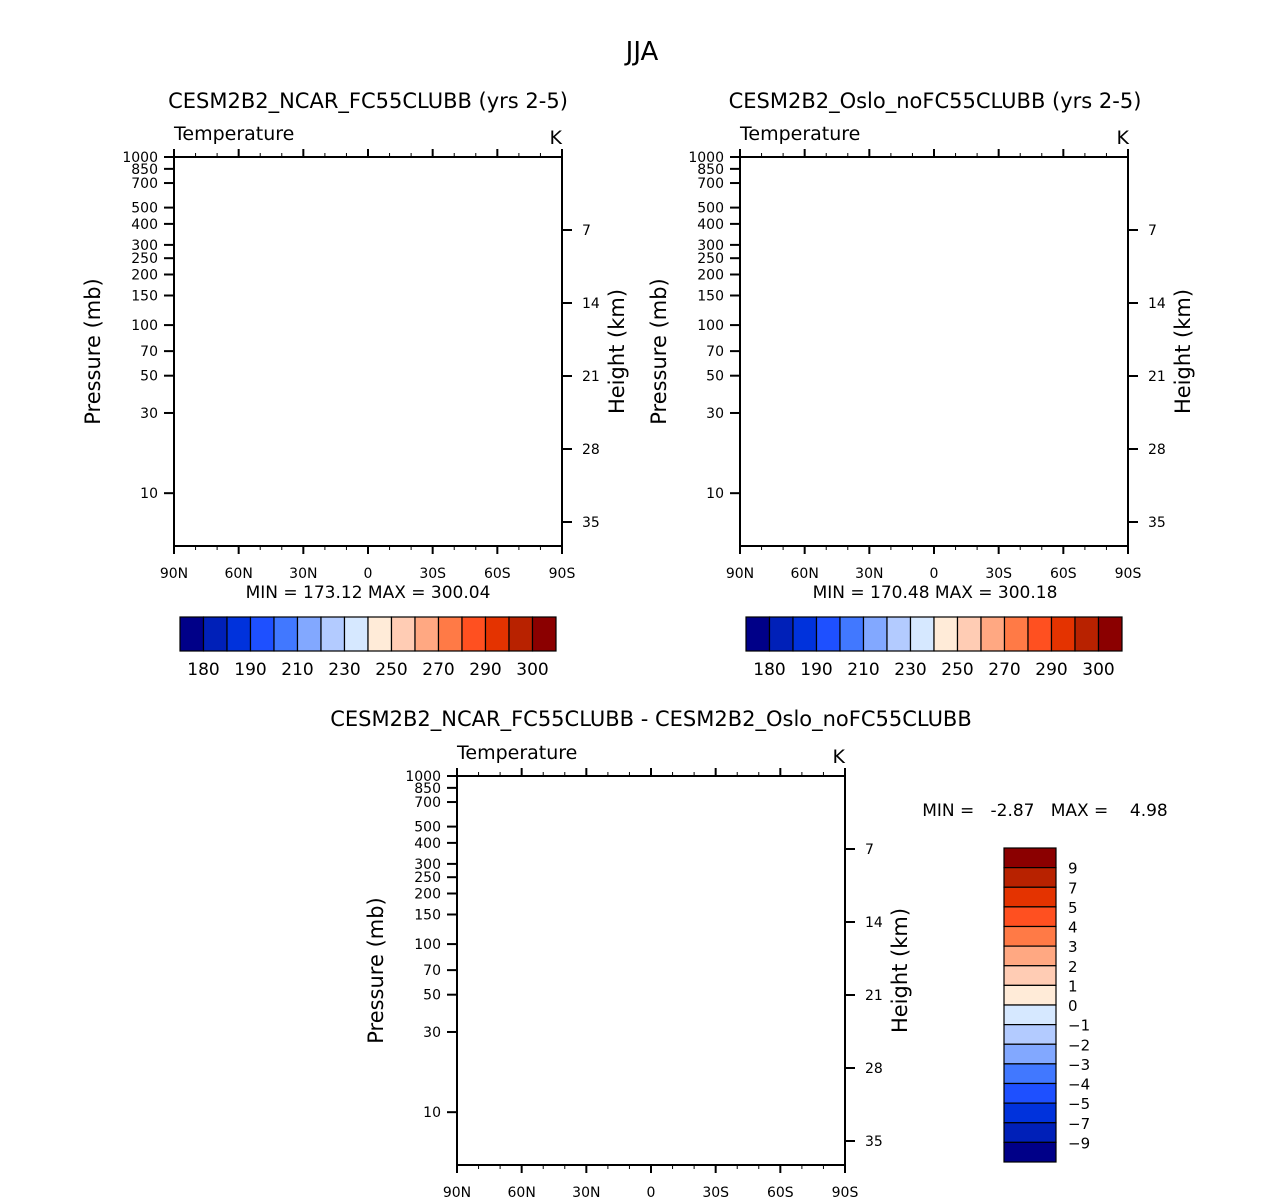 The image size is (1285, 1203). I want to click on y-tick-label: 700, so click(144, 184).